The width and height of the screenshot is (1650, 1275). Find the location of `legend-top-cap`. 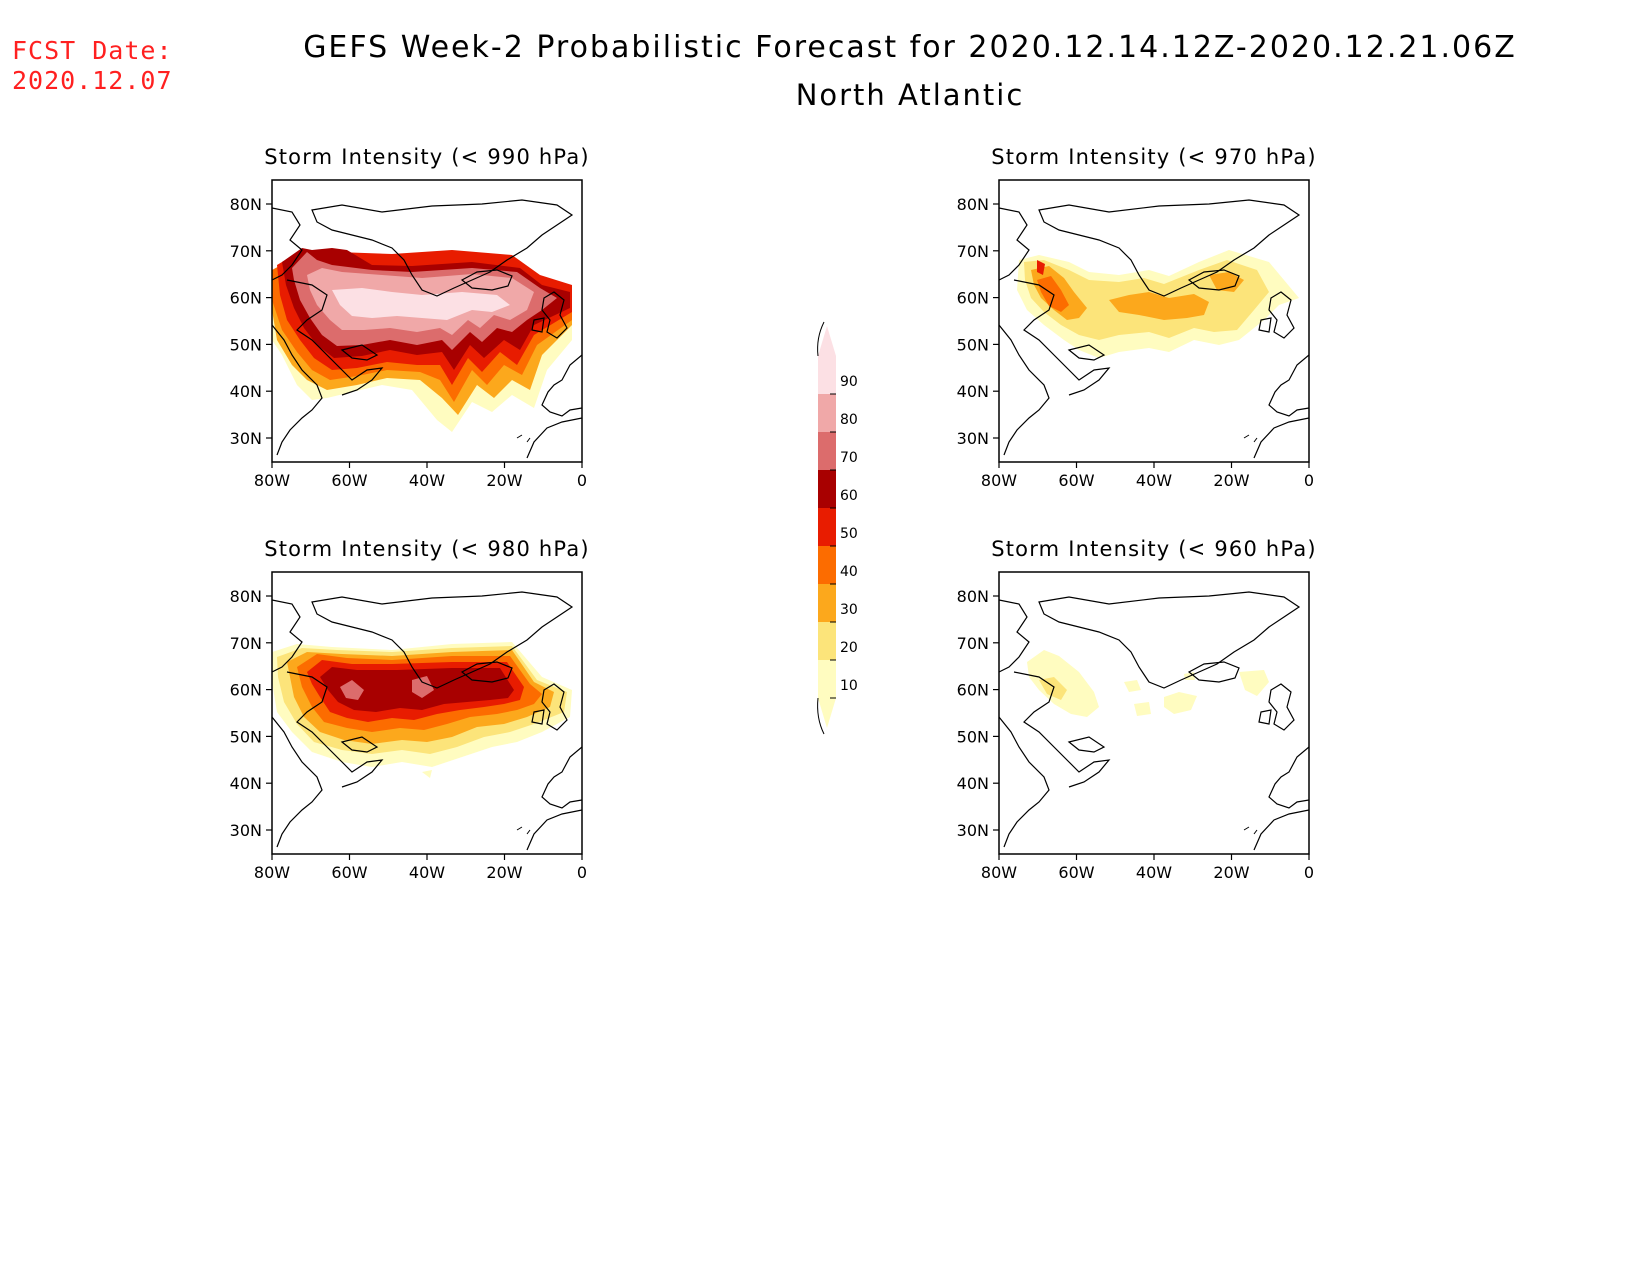

legend-top-cap is located at coordinates (827, 341).